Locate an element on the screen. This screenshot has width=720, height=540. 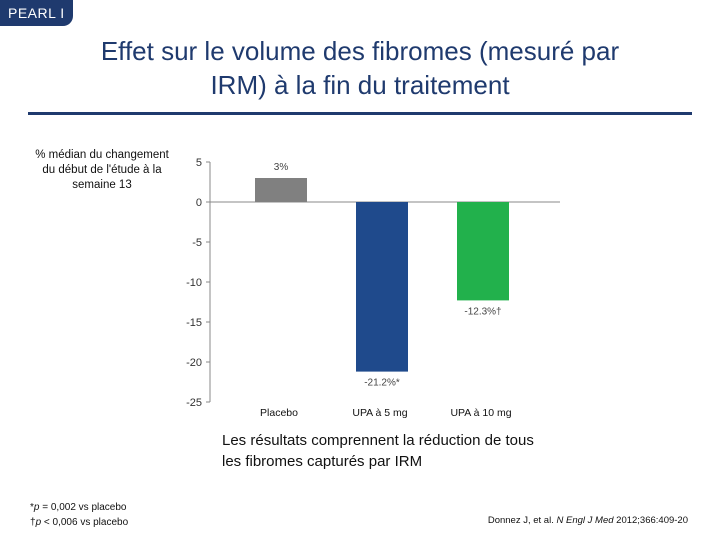
data-label-2: -12.3%† is located at coordinates (482, 311).